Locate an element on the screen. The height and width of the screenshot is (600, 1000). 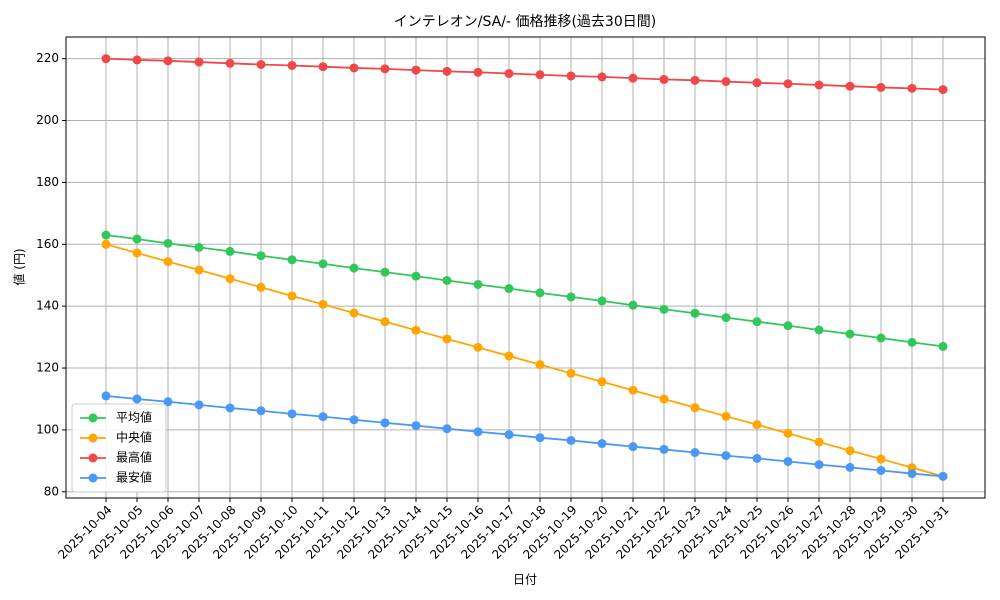
y-tick-label: 200 is located at coordinates (47, 120).